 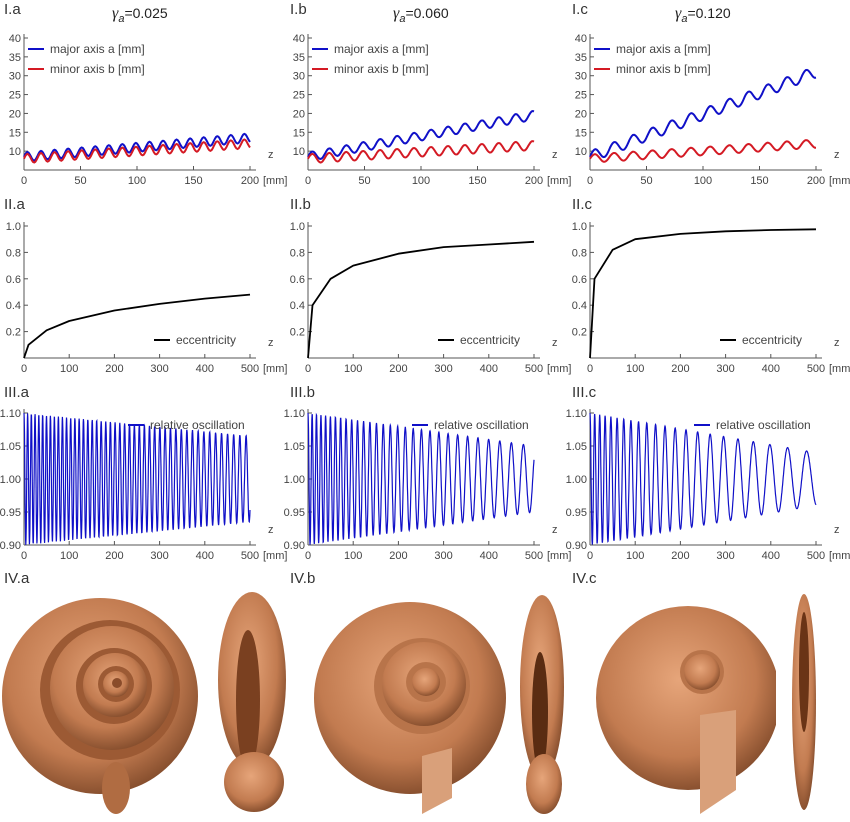 What do you see at coordinates (584, 578) in the screenshot?
I see `panel-label-IVc: IV.c` at bounding box center [584, 578].